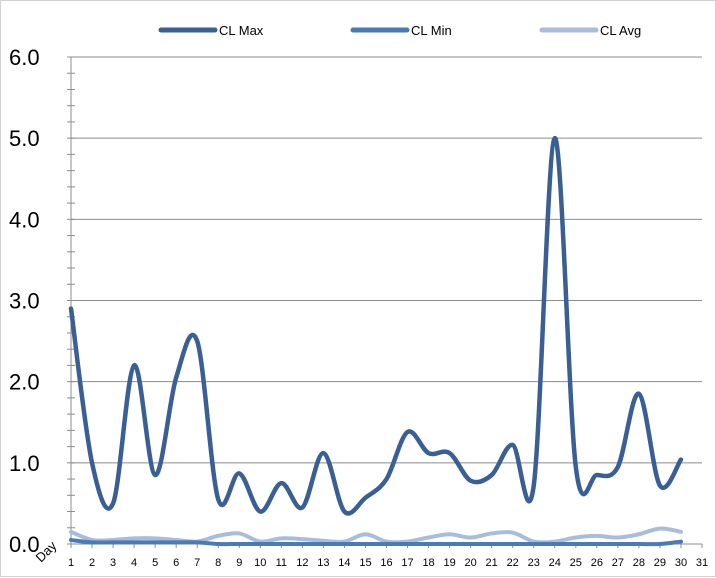  What do you see at coordinates (239, 563) in the screenshot?
I see `x-tick-label: 9` at bounding box center [239, 563].